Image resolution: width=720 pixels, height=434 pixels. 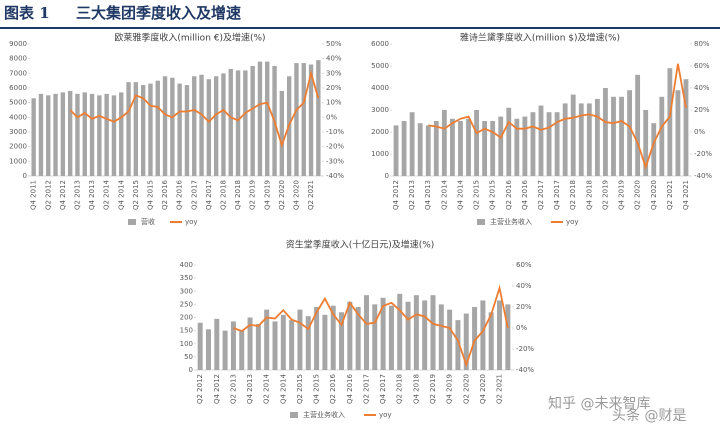 I want to click on y2-tick-label: 40%, so click(x=702, y=88).